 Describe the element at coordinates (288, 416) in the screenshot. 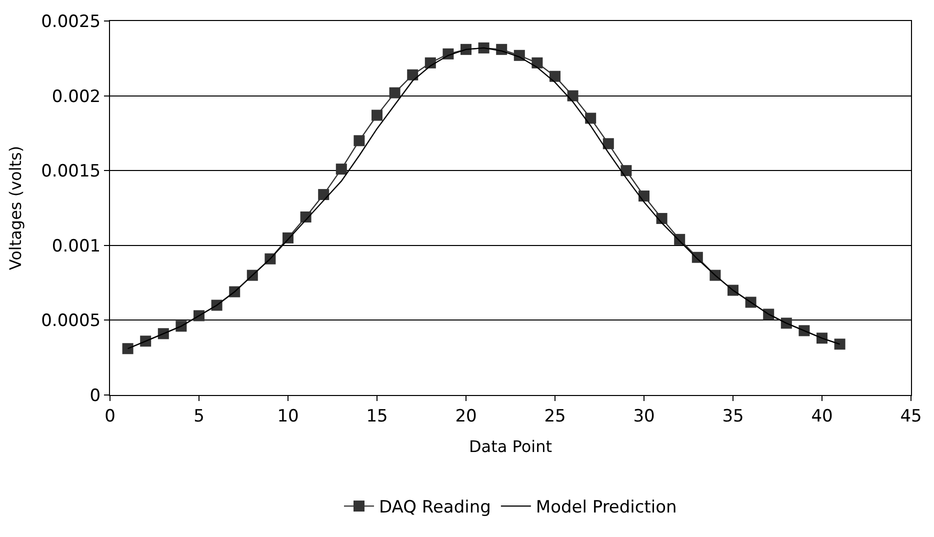

I see `x-tick-label: 10` at that location.